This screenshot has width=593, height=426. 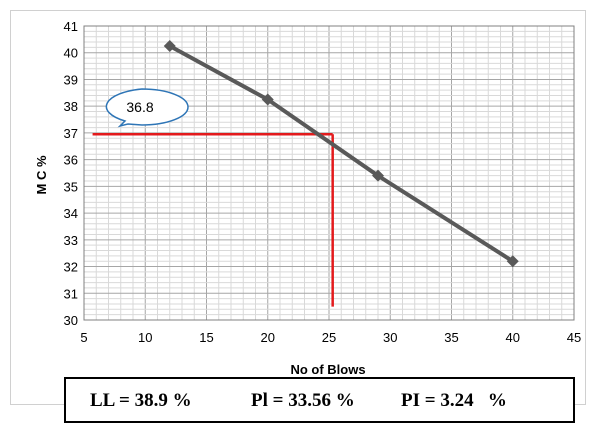 I want to click on plasticity-index-text: PI = 3.24 %, so click(x=454, y=400).